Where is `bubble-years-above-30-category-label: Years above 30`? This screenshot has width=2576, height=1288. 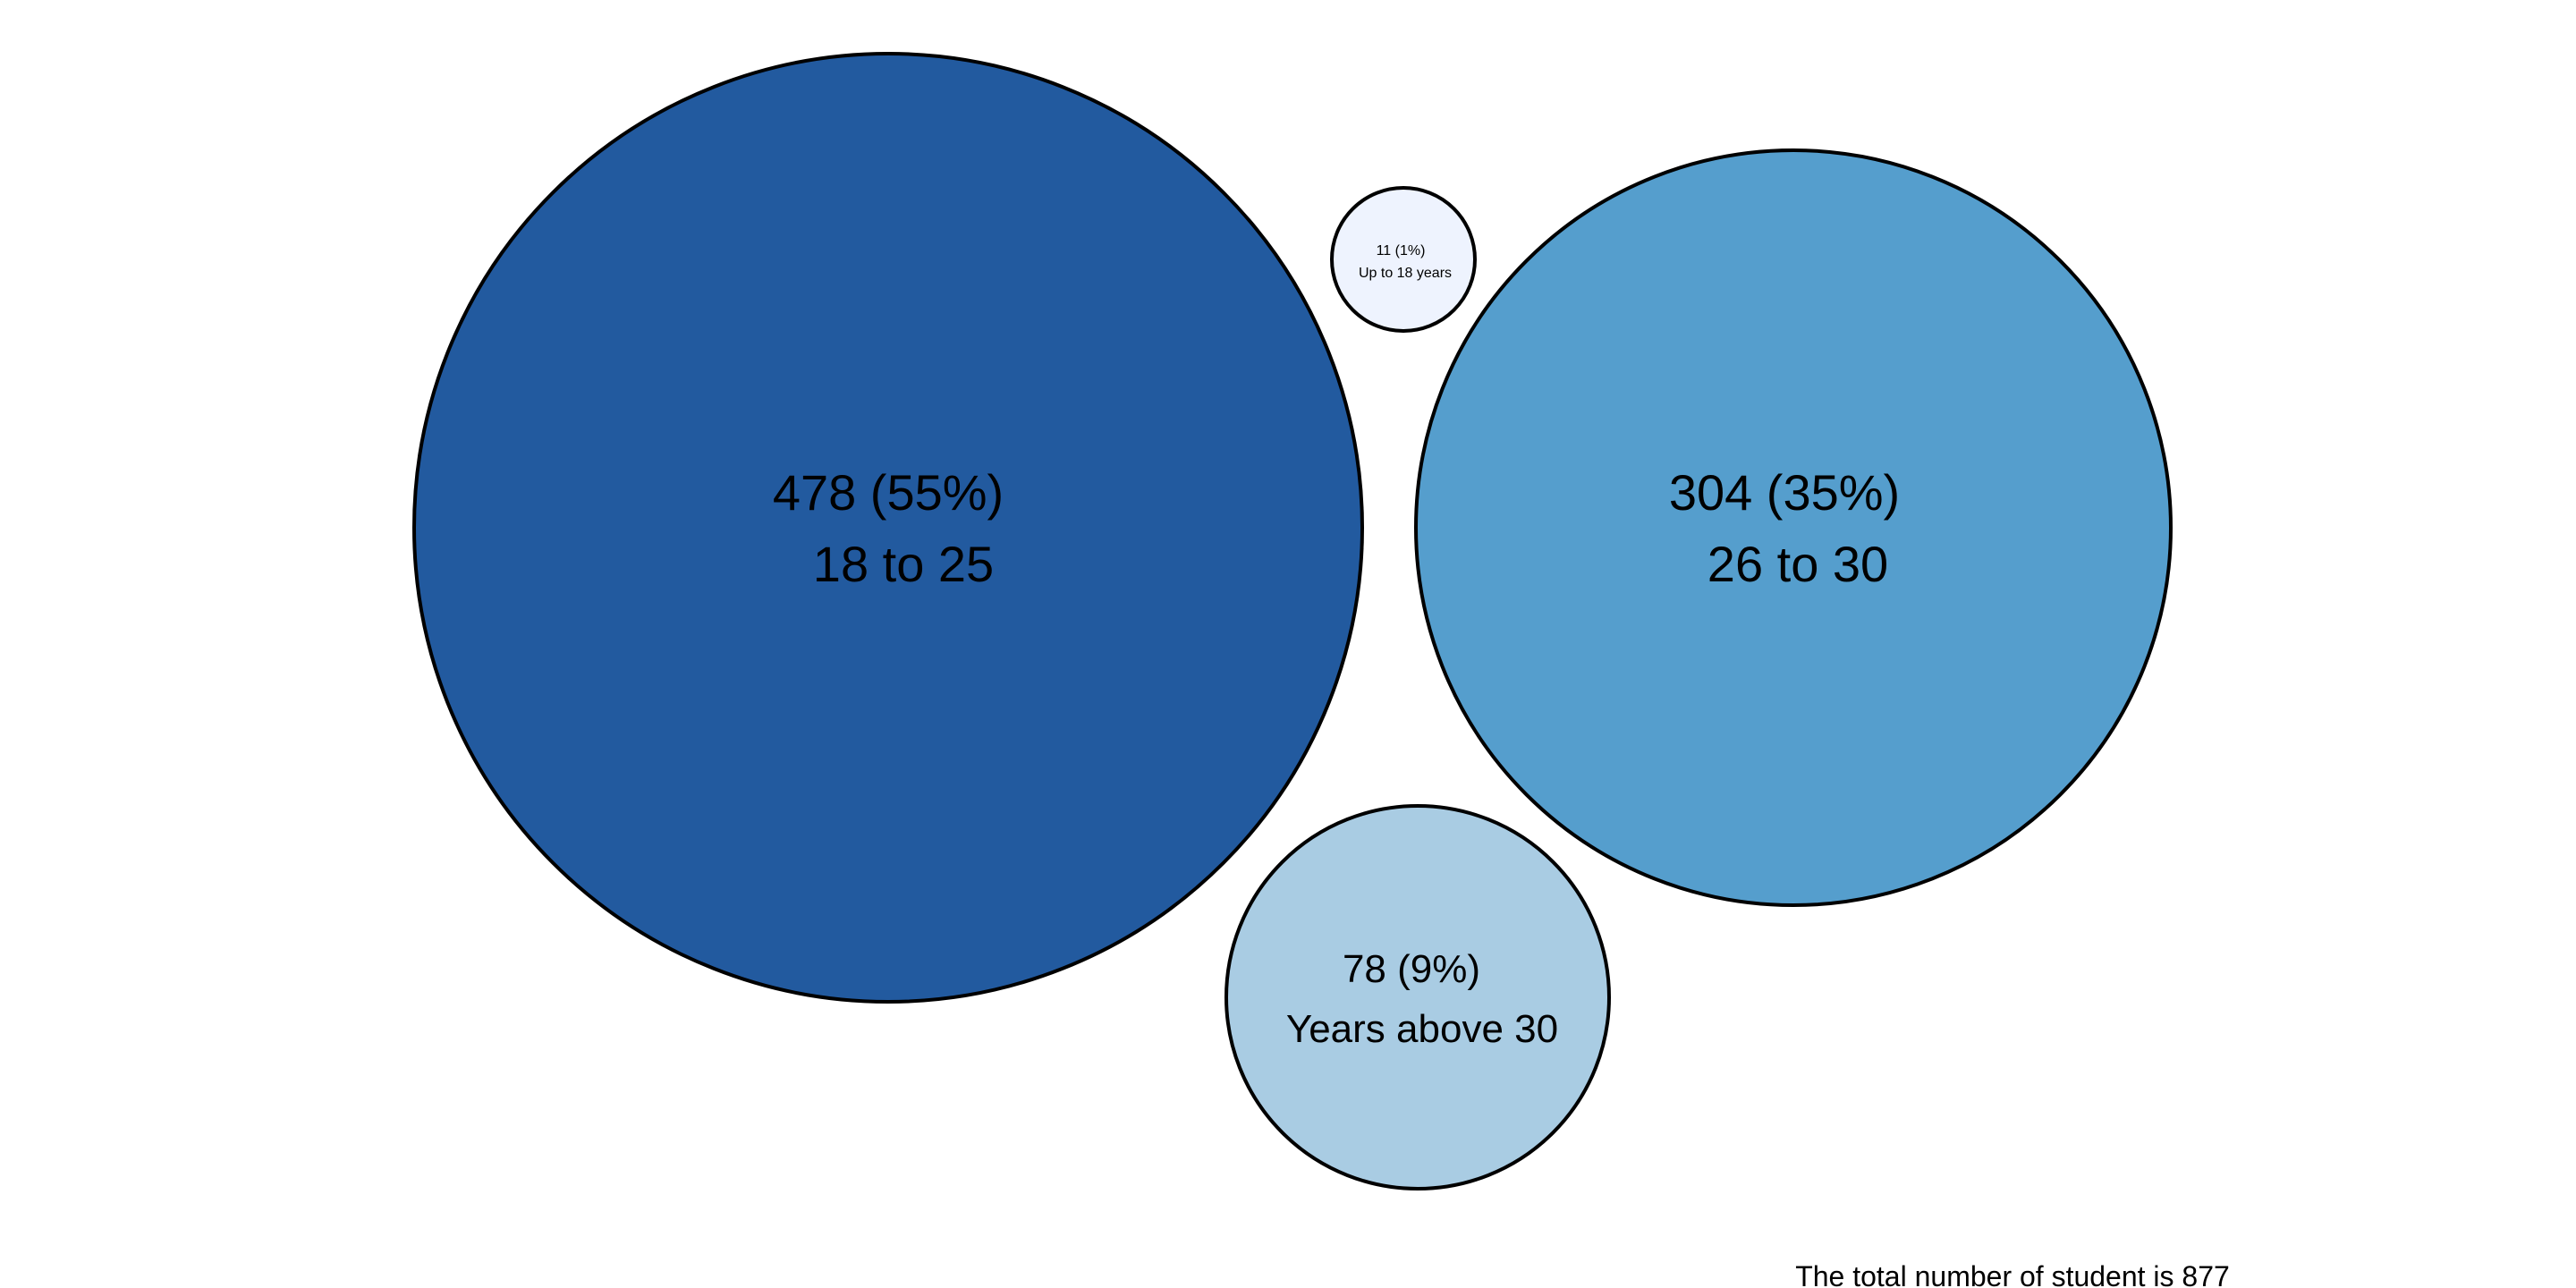
bubble-years-above-30-category-label: Years above 30 is located at coordinates (1422, 1029).